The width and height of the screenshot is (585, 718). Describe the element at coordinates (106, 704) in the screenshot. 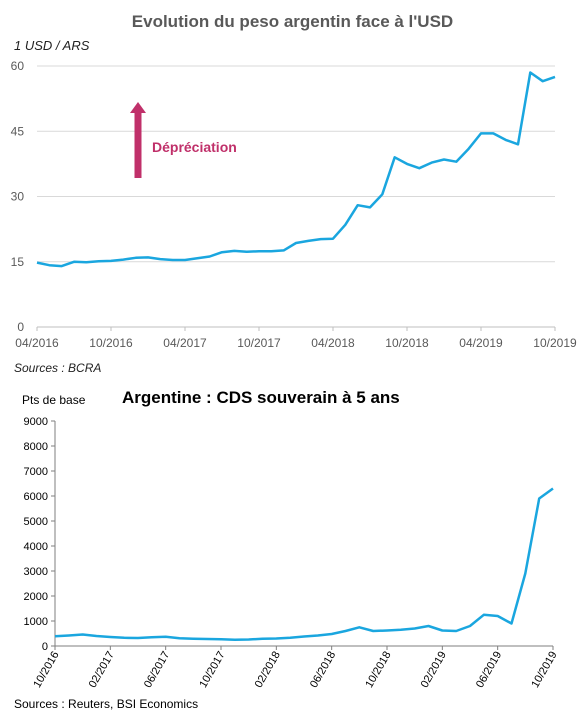

I see `chart2-source: Sources : Reuters, BSI Economics` at that location.